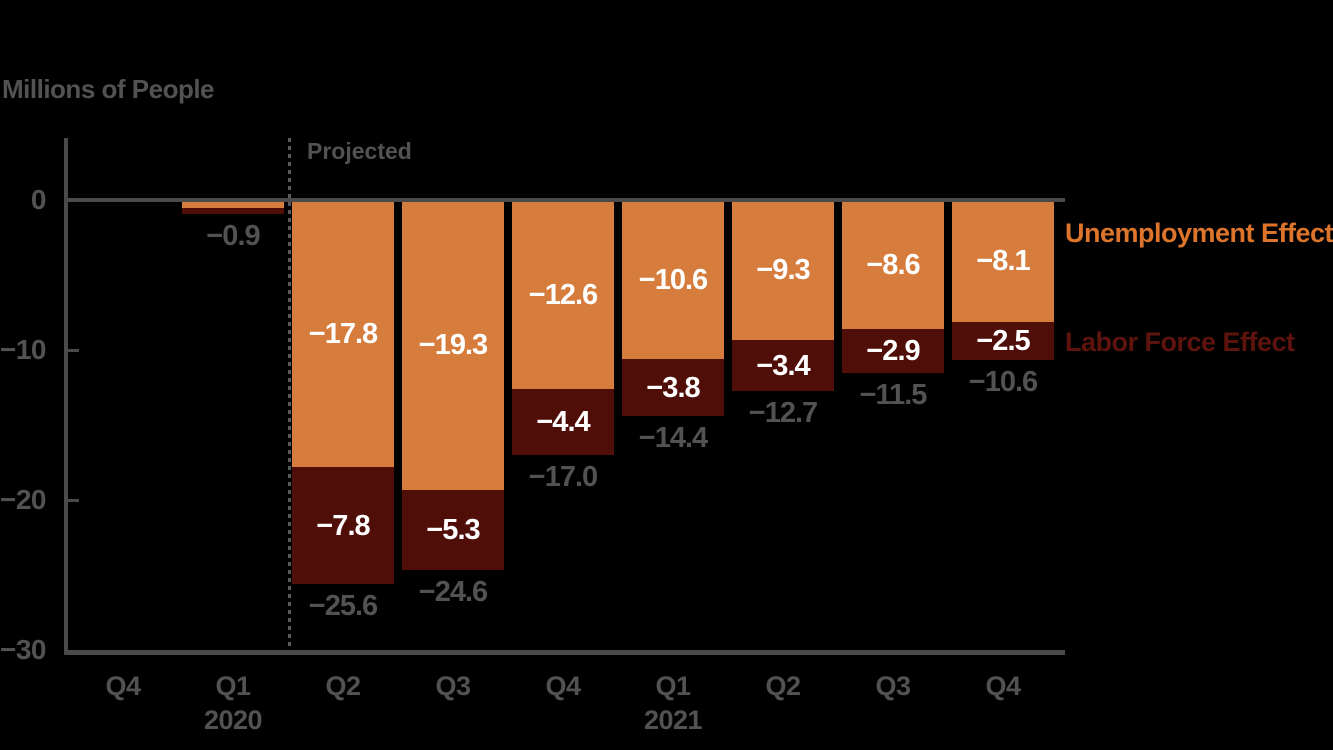  Describe the element at coordinates (564, 652) in the screenshot. I see `x-axis-line` at that location.